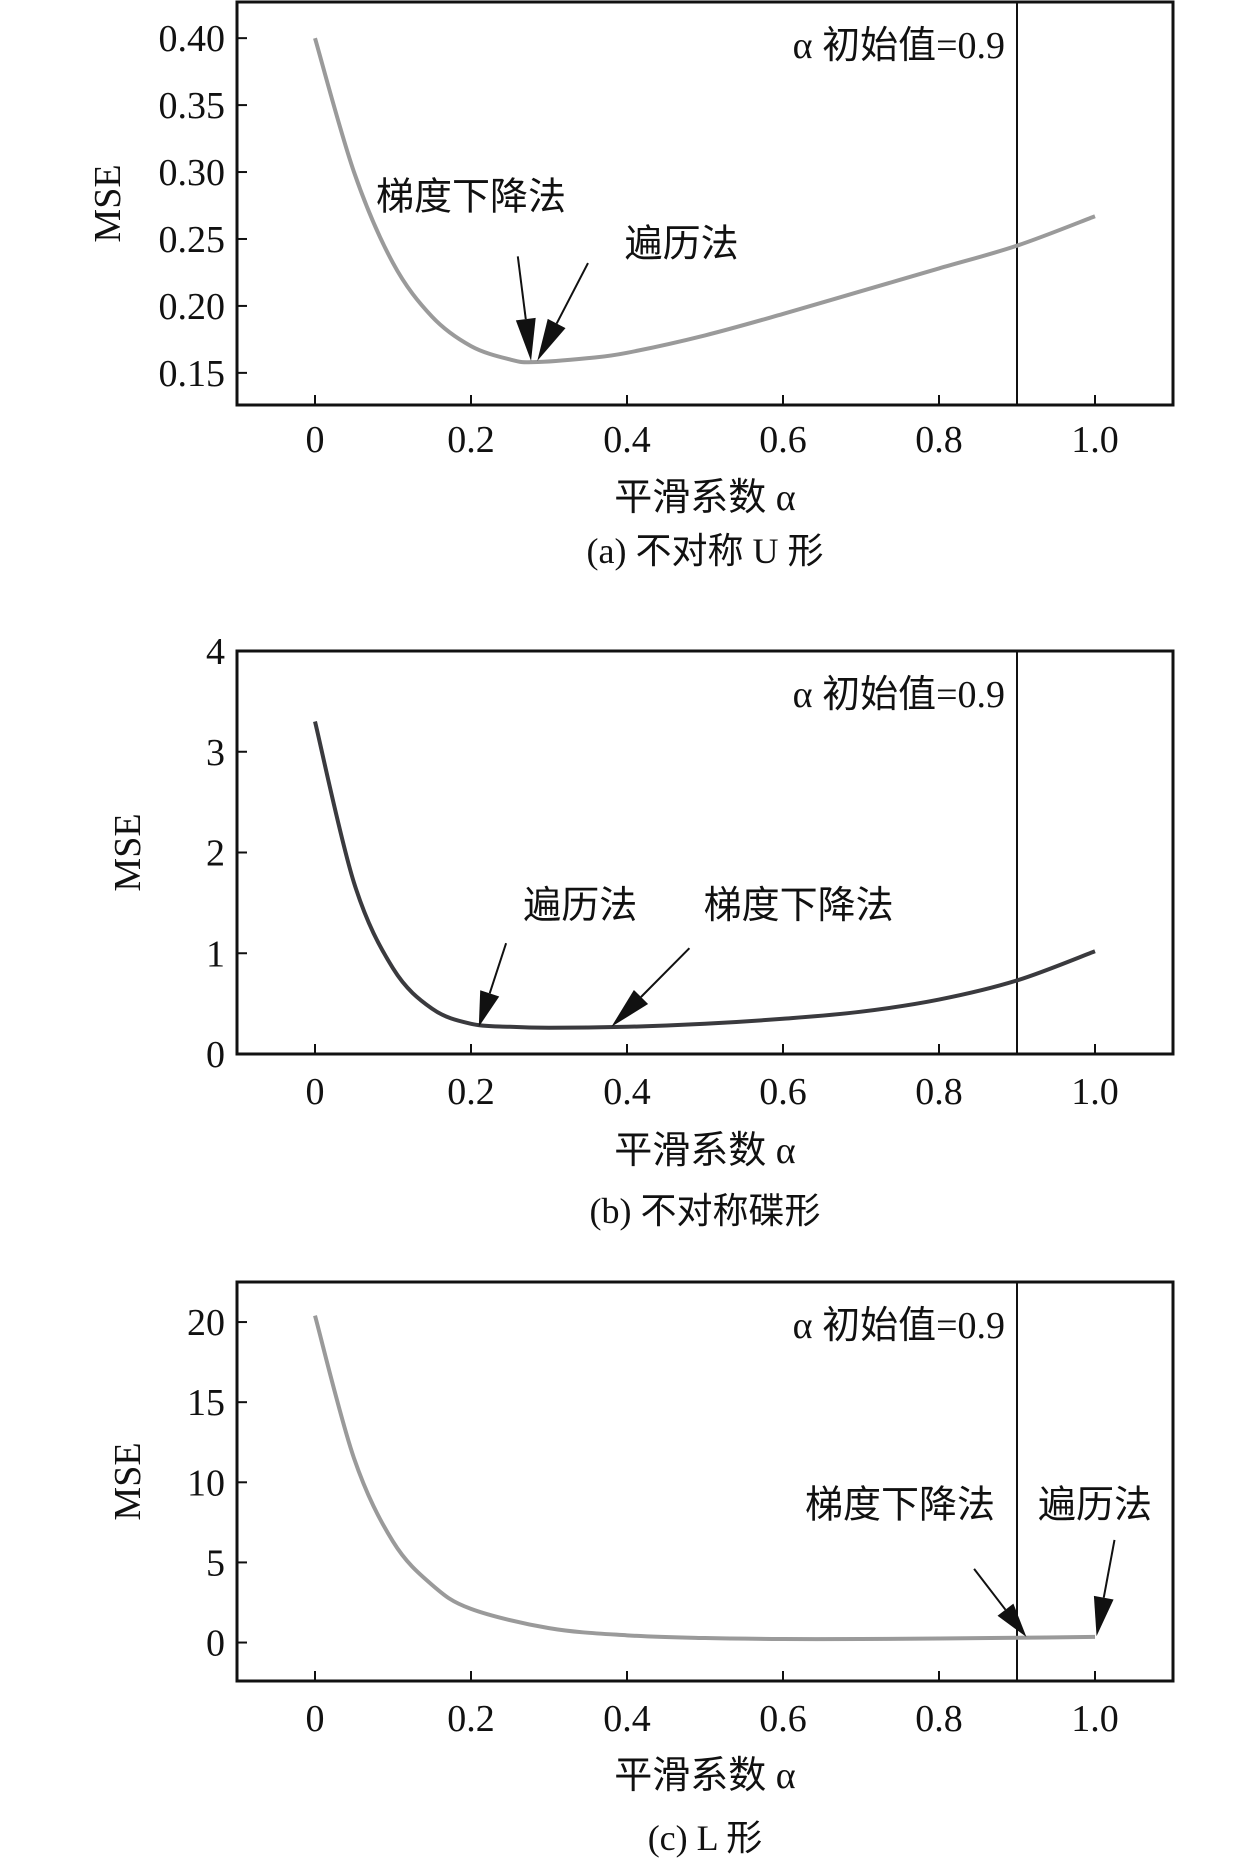 This screenshot has width=1259, height=1866. What do you see at coordinates (206, 1483) in the screenshot?
I see `y-tick-label: 10` at bounding box center [206, 1483].